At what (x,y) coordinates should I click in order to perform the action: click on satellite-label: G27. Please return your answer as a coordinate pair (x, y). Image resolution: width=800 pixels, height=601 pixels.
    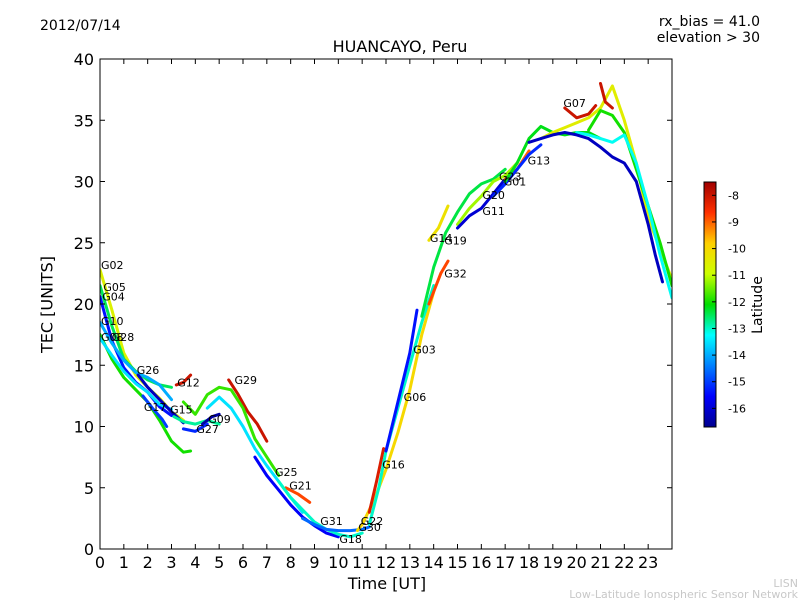
    Looking at the image, I should click on (207, 429).